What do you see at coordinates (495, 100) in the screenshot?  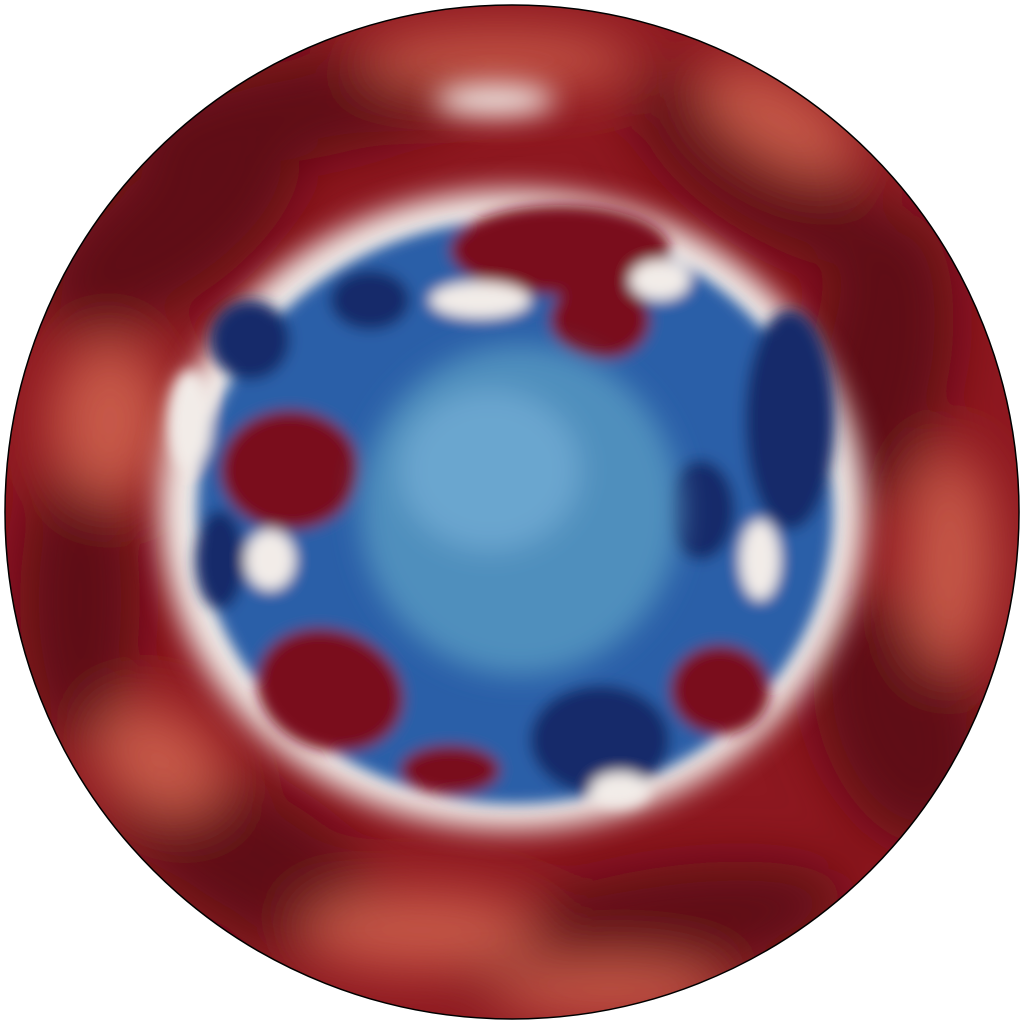 I see `white-band-top-streak` at bounding box center [495, 100].